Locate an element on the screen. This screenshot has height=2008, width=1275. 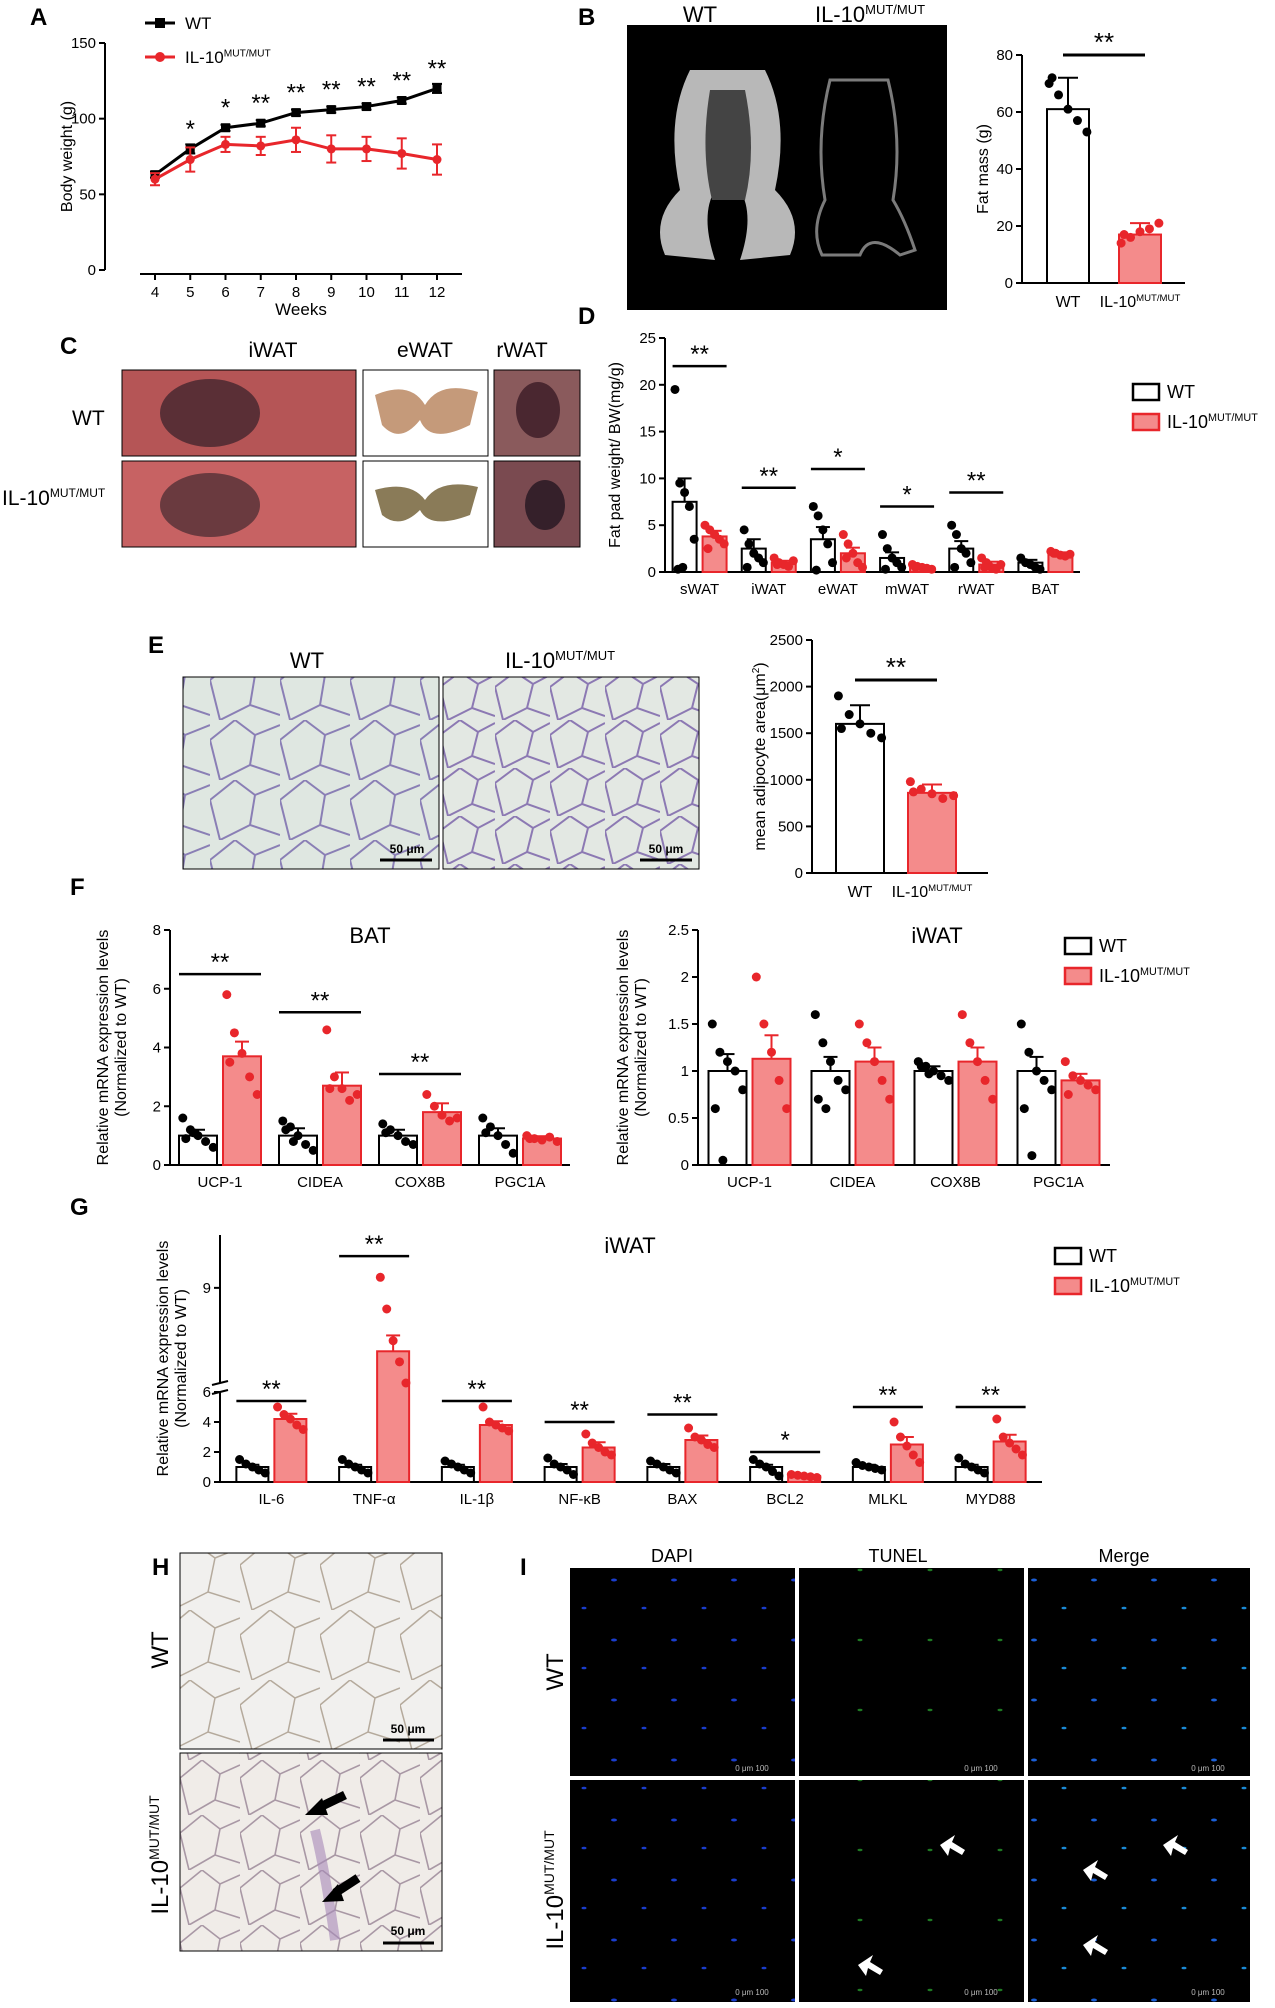
D-legend-mut-swatch is located at coordinates (1146, 422).